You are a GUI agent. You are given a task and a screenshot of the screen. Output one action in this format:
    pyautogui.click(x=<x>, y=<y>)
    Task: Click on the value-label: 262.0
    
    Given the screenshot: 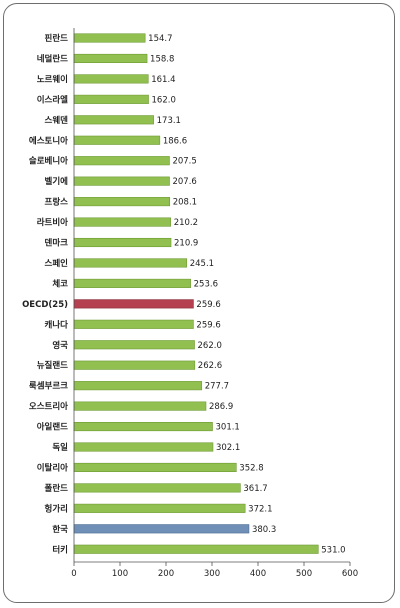 What is the action you would take?
    pyautogui.click(x=210, y=346)
    